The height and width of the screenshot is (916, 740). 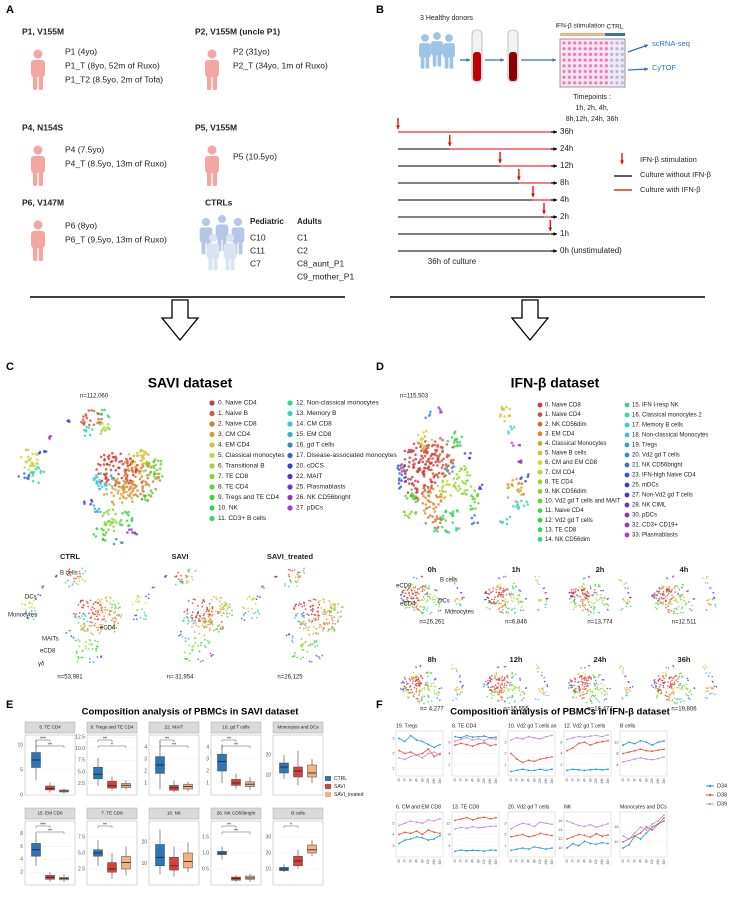 What do you see at coordinates (298, 813) in the screenshot?
I see `facet-title: B cells` at bounding box center [298, 813].